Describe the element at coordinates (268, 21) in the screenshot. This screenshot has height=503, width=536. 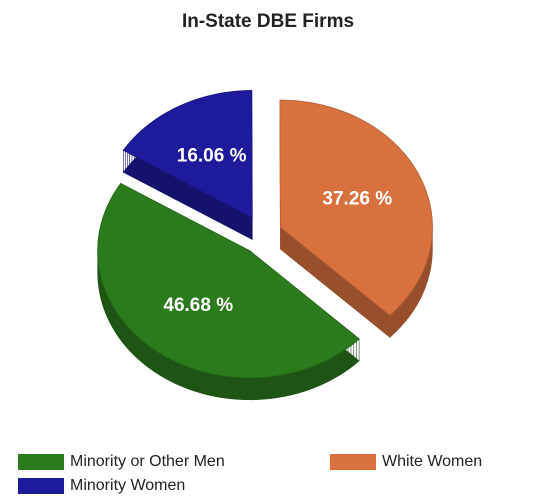
I see `chart-title: In-State DBE Firms` at that location.